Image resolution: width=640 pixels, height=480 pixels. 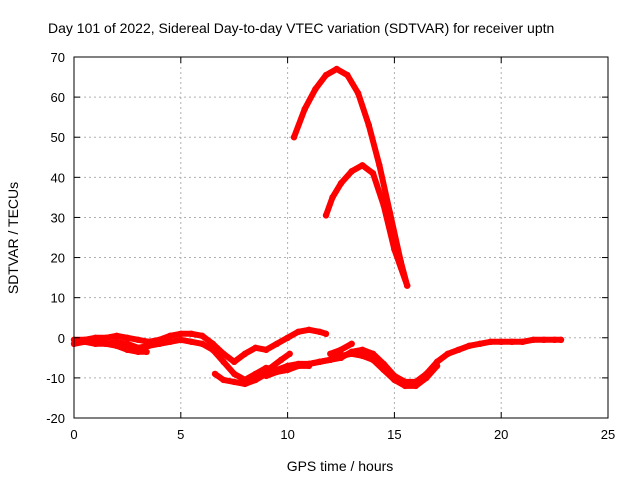 What do you see at coordinates (55, 418) in the screenshot?
I see `y-tick-label: -20` at bounding box center [55, 418].